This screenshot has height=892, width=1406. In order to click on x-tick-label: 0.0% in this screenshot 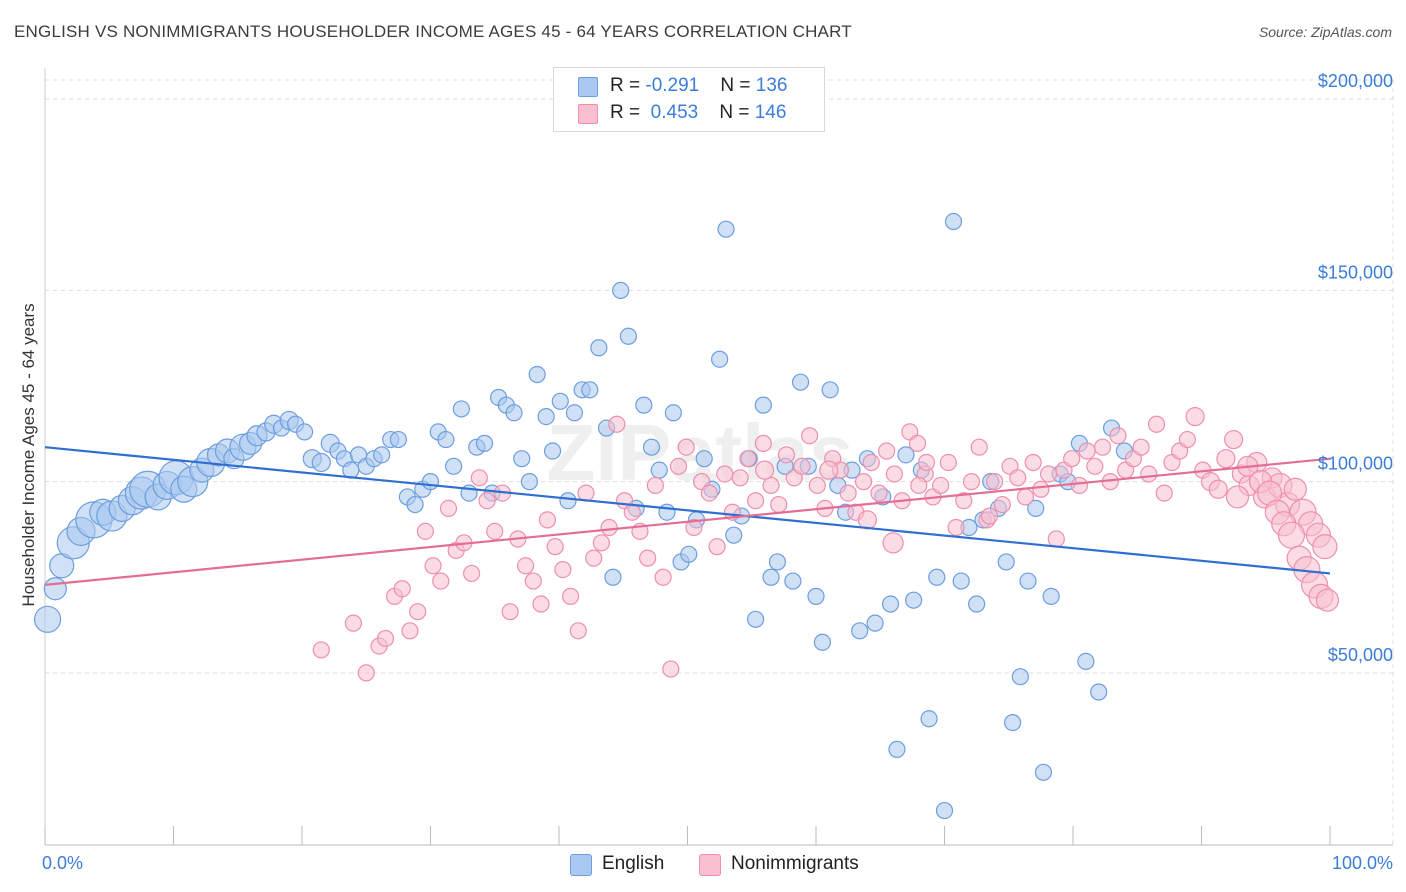, I will do `click(62, 863)`.